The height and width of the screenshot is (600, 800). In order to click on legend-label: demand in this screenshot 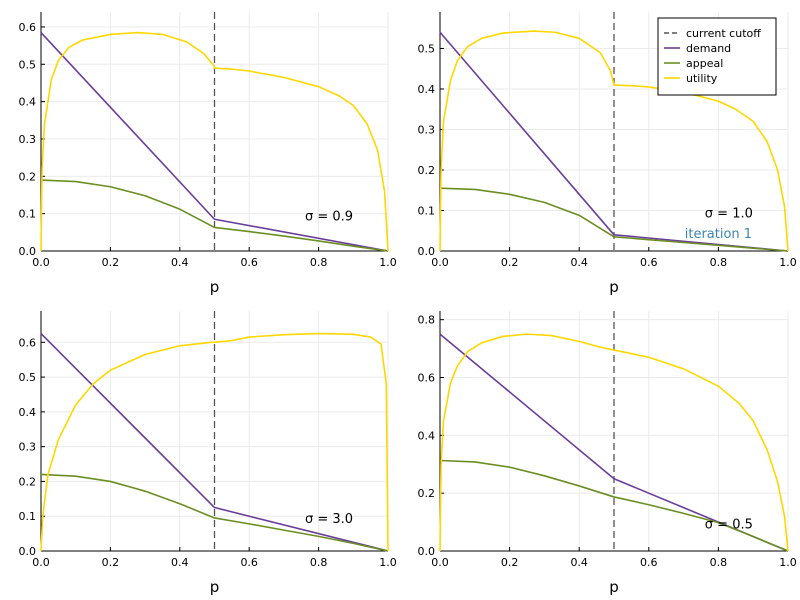, I will do `click(708, 48)`.